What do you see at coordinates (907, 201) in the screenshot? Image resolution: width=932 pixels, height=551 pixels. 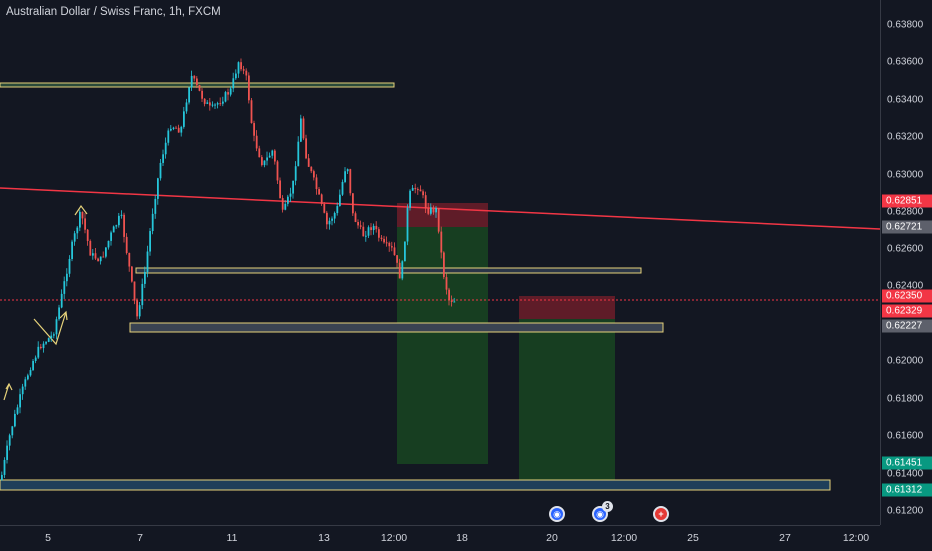 I see `price-tag: 0.62851` at bounding box center [907, 201].